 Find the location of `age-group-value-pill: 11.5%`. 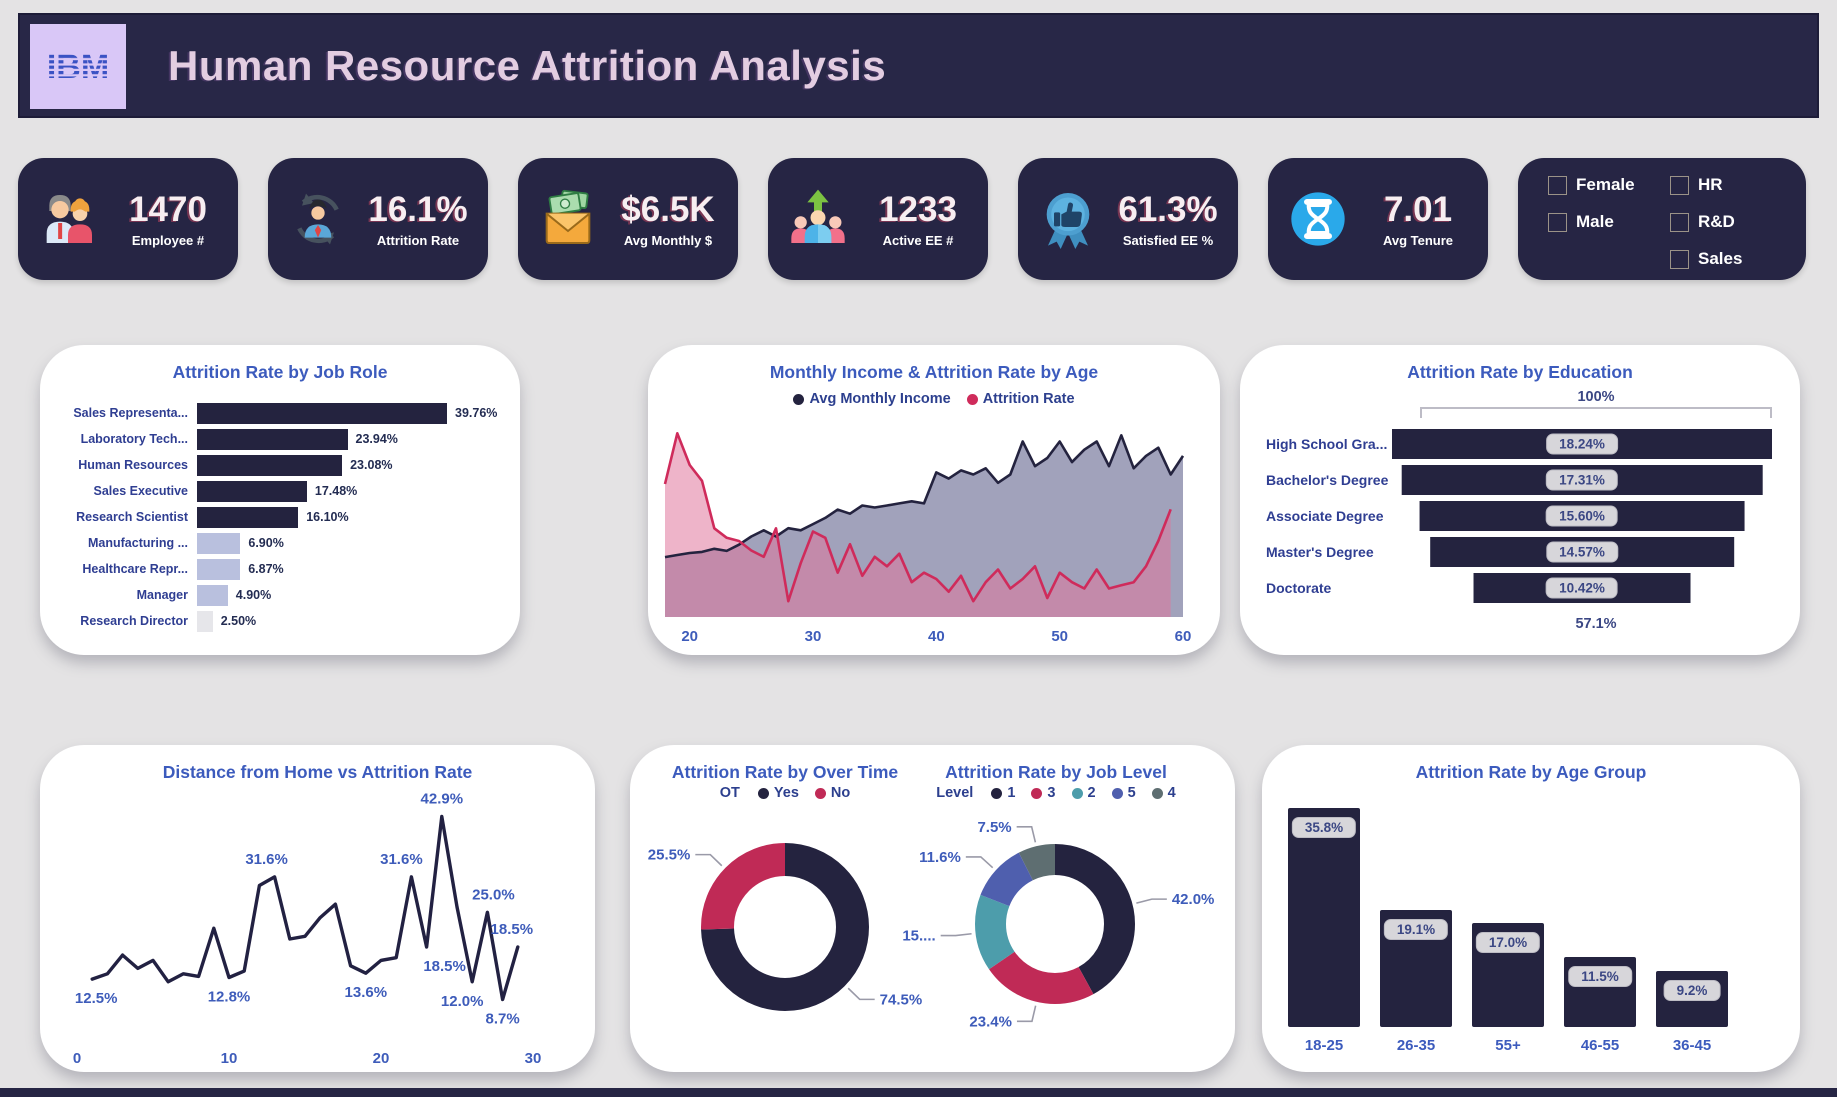

age-group-value-pill: 11.5% is located at coordinates (1600, 976).